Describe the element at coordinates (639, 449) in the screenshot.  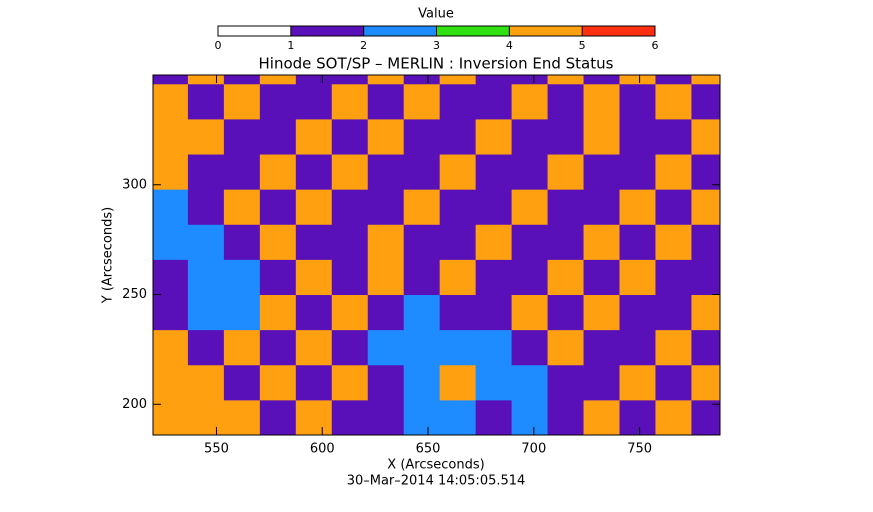
I see `x-tick-label: 750` at that location.